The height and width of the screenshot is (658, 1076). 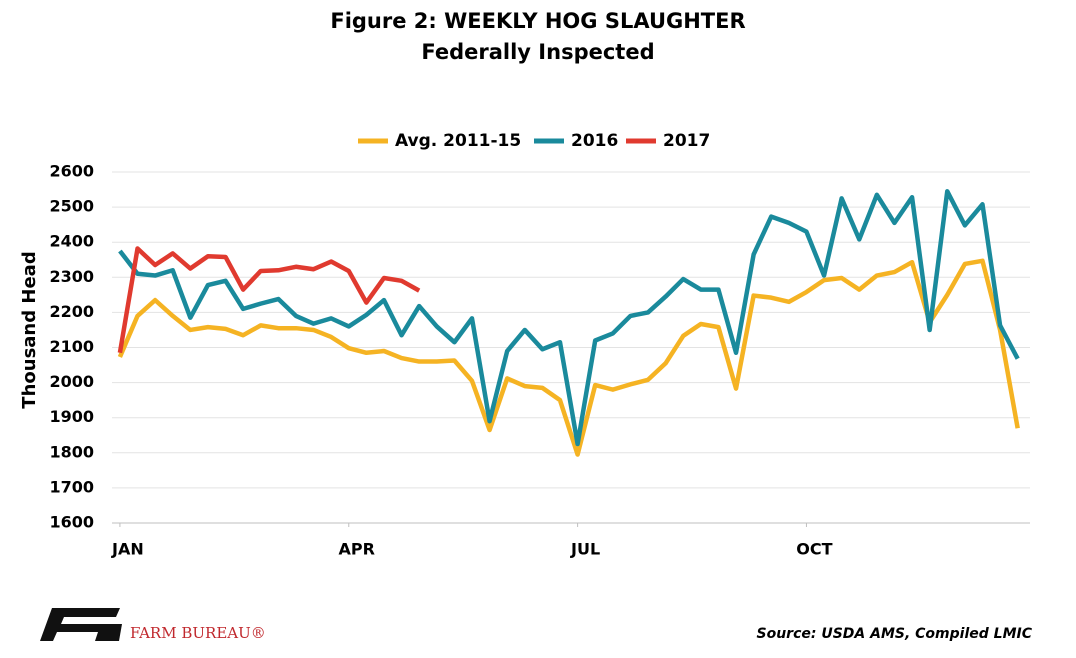 I want to click on source-note: Source: USDA AMS, Compiled LMIC, so click(x=895, y=634).